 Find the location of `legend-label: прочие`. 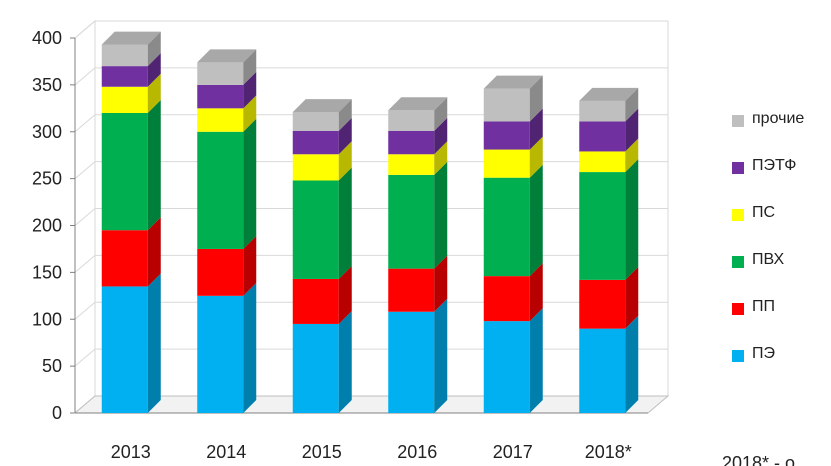

legend-label: прочие is located at coordinates (778, 119).